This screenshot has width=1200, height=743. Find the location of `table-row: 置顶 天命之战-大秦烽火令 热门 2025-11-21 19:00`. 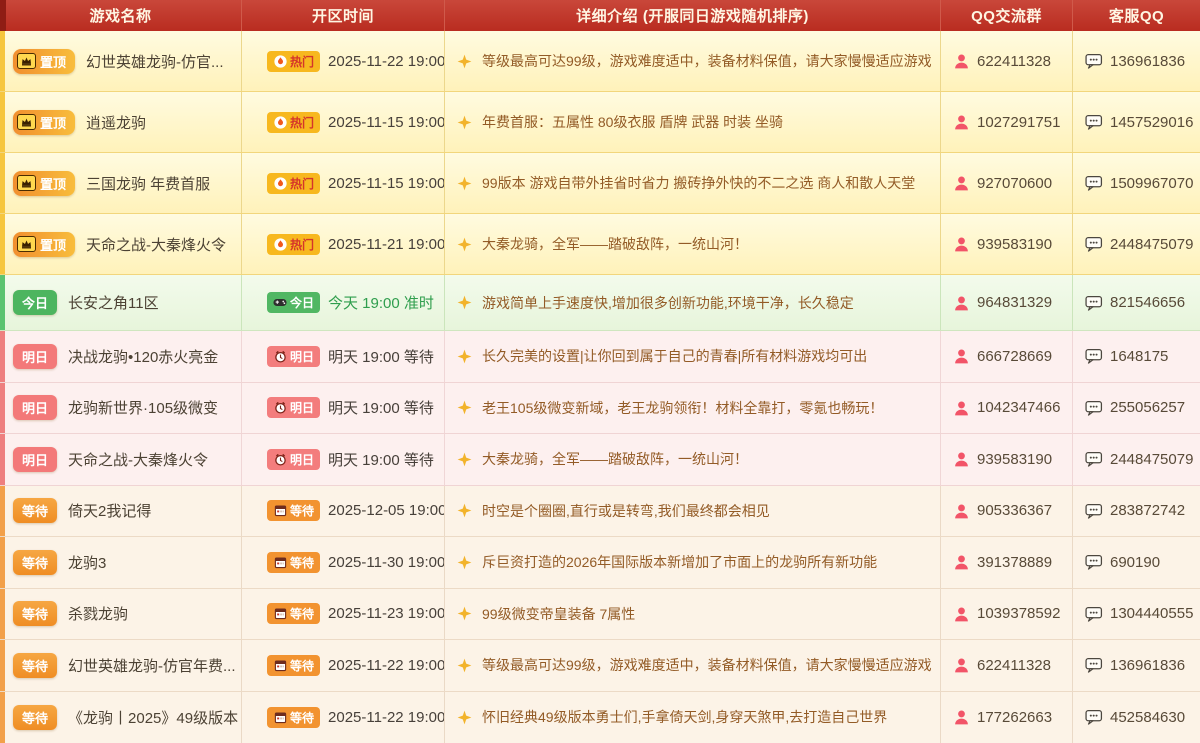

table-row: 置顶 天命之战-大秦烽火令 热门 2025-11-21 19:00 is located at coordinates (600, 244).